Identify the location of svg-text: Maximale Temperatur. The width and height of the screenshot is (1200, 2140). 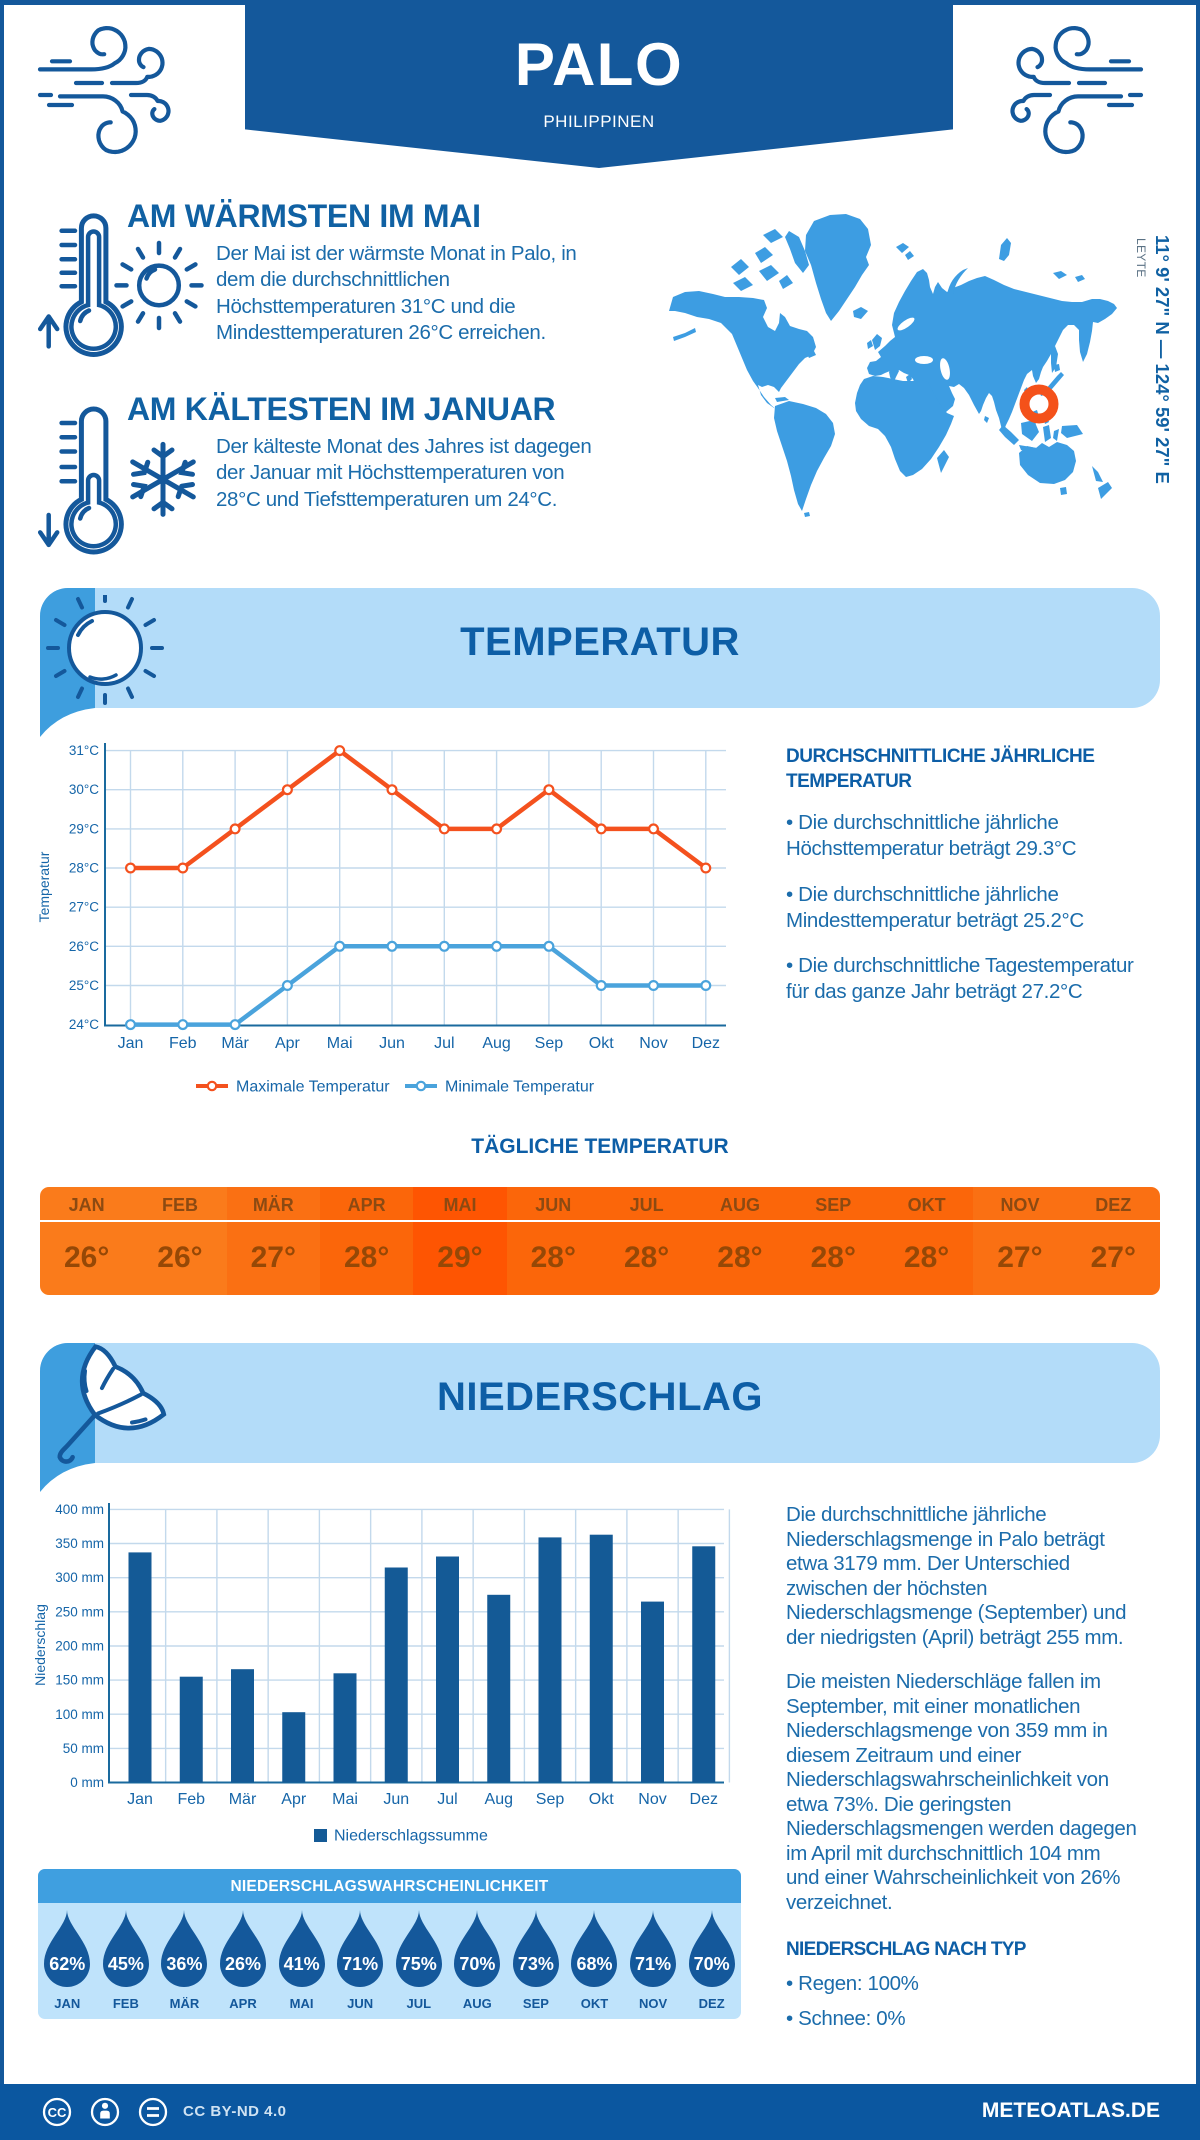
(313, 1087).